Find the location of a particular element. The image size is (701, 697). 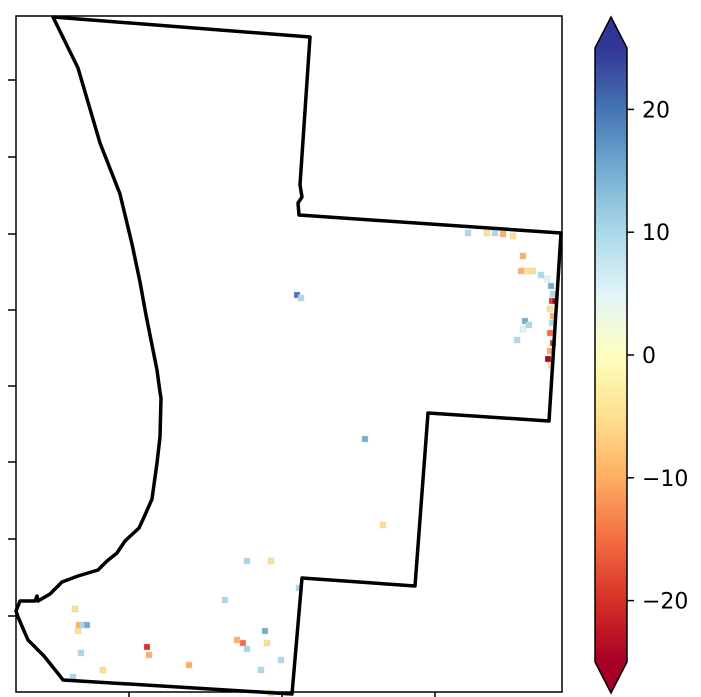

colorbar-extend-max is located at coordinates (611, 32).